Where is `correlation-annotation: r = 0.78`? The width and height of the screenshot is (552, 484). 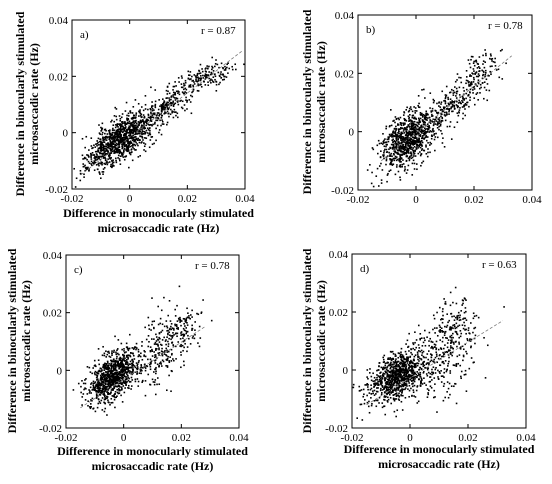 correlation-annotation: r = 0.78 is located at coordinates (505, 26).